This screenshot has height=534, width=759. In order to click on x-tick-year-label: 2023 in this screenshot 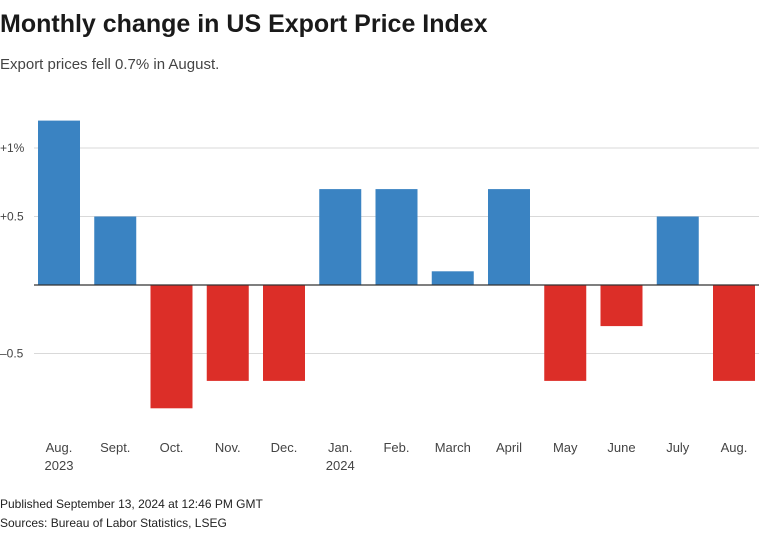, I will do `click(59, 465)`.